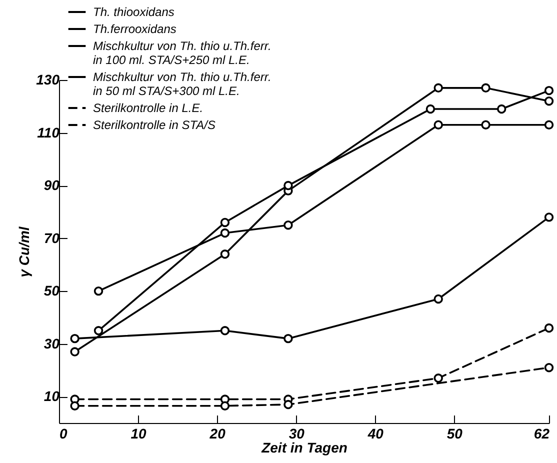 Image resolution: width=557 pixels, height=463 pixels. Describe the element at coordinates (217, 434) in the screenshot. I see `x-tick-label: 20` at that location.